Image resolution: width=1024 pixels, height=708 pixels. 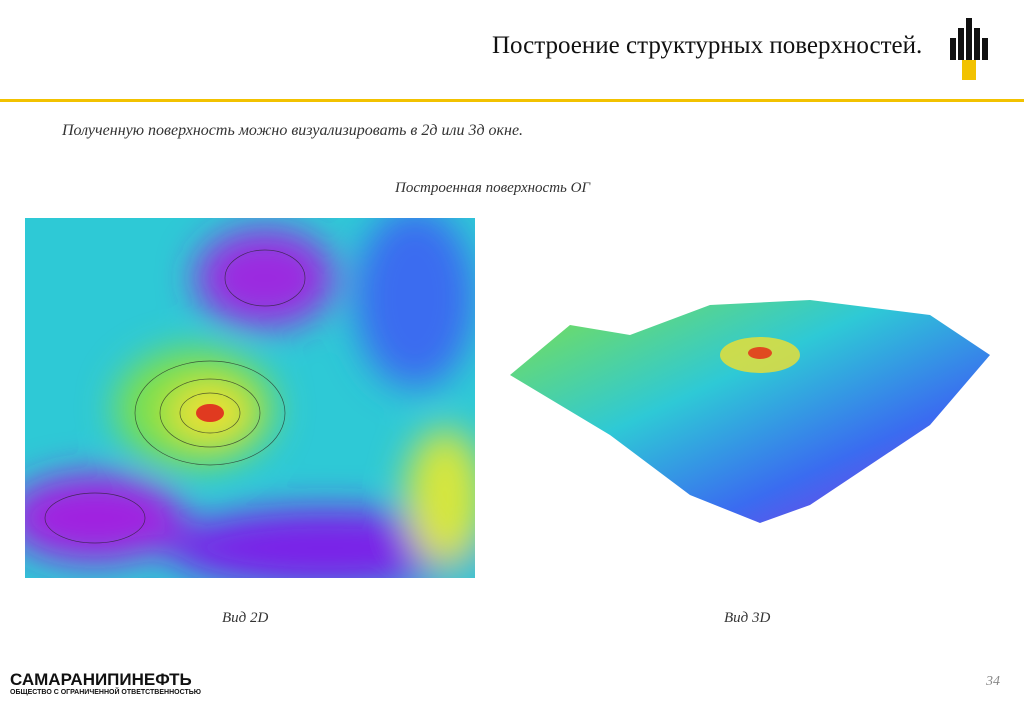 I want to click on slide-title: Построение структурных поверхностей., so click(x=707, y=45).